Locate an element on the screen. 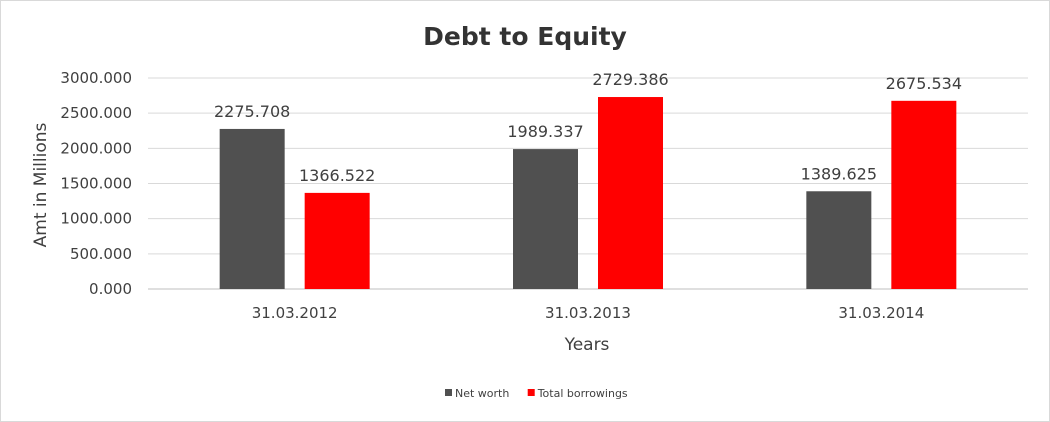 The height and width of the screenshot is (422, 1050). x-tick-label: 31.03.2013 is located at coordinates (588, 313).